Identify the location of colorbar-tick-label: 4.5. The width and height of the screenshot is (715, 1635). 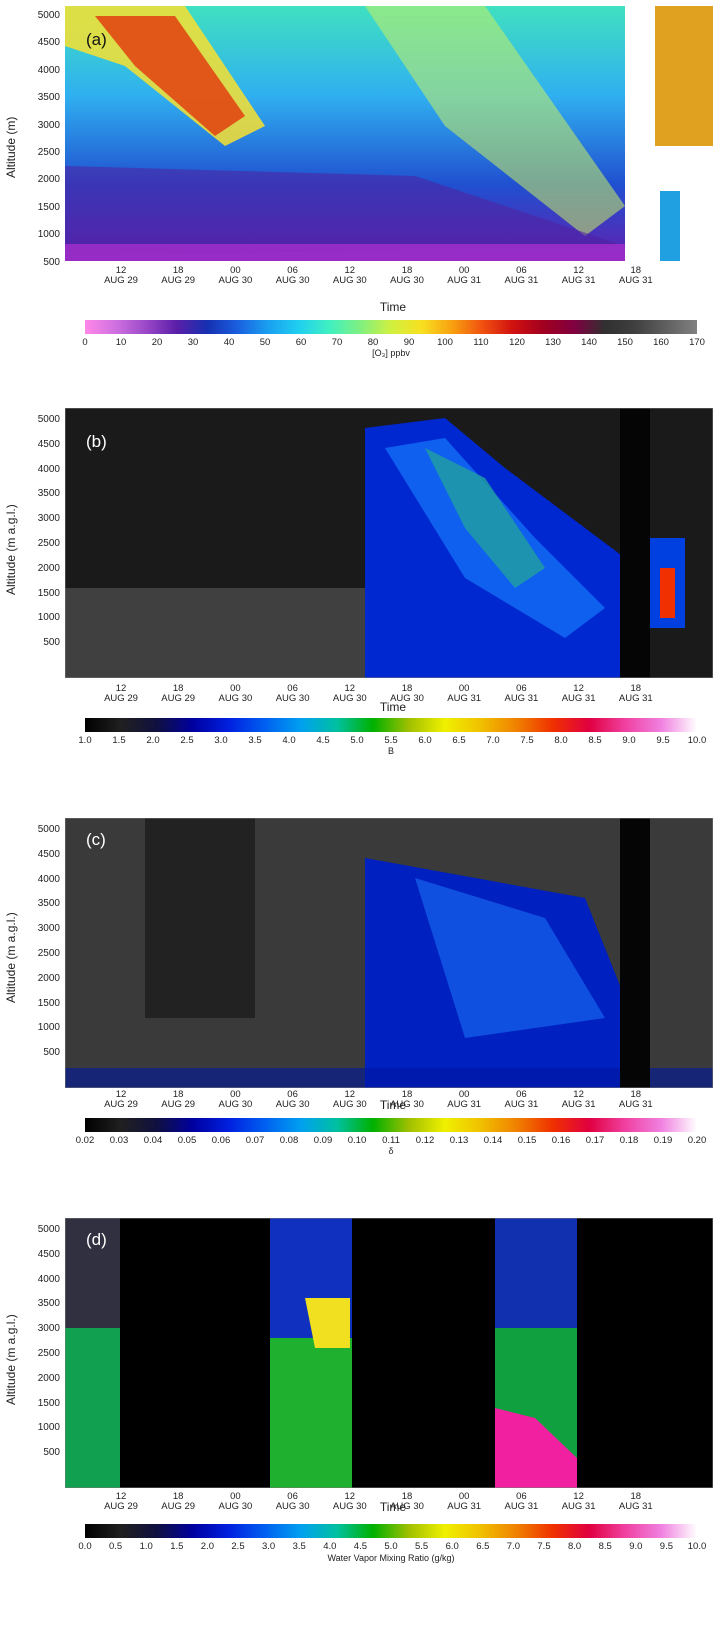
(323, 740).